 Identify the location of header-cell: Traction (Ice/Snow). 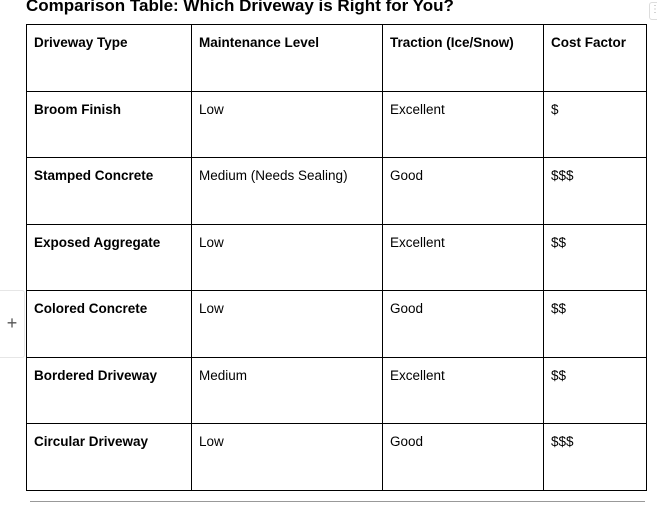
(463, 58).